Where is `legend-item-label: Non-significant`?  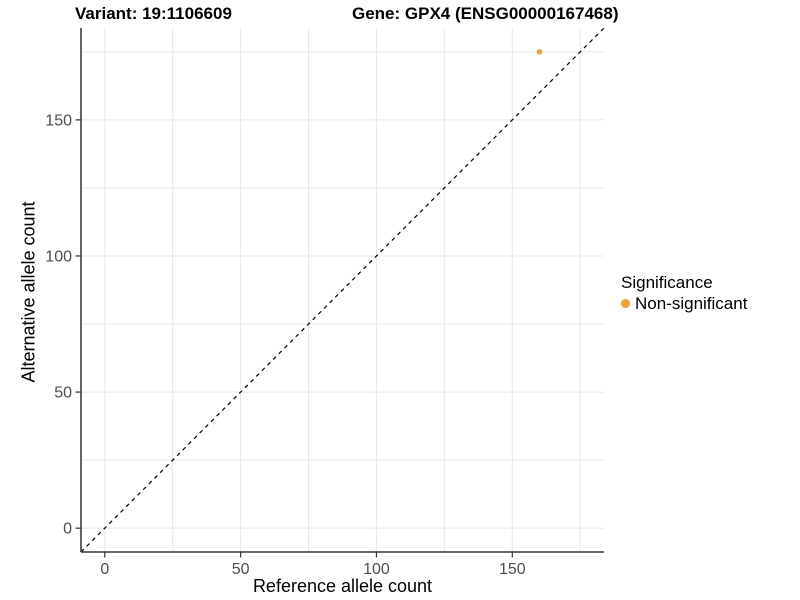 legend-item-label: Non-significant is located at coordinates (691, 303).